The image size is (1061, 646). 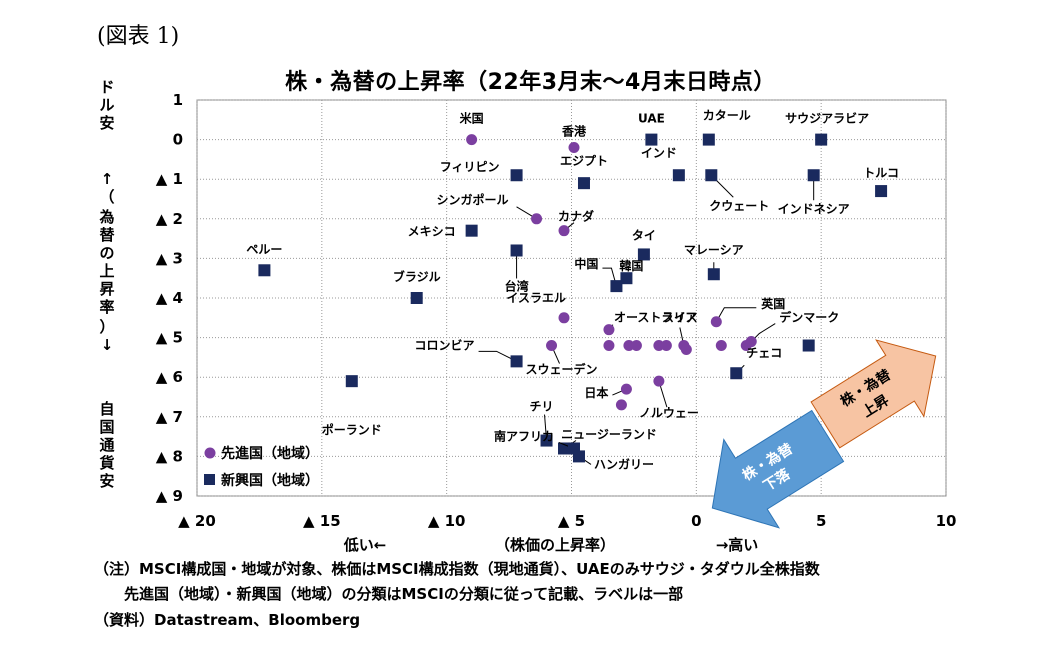 I want to click on y-label-arrow-down: ）↓, so click(x=107, y=336).